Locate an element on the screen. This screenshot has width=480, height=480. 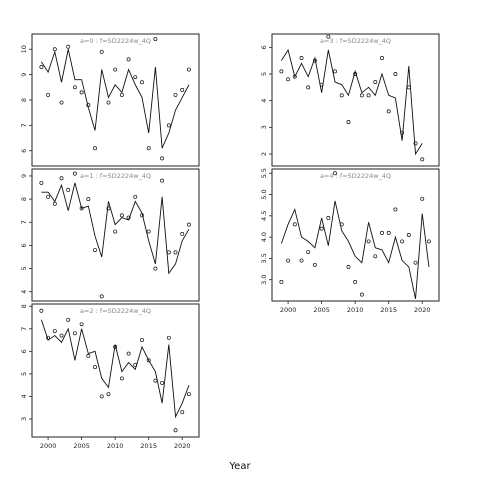
y-tick-label: 4 is located at coordinates (24, 292).